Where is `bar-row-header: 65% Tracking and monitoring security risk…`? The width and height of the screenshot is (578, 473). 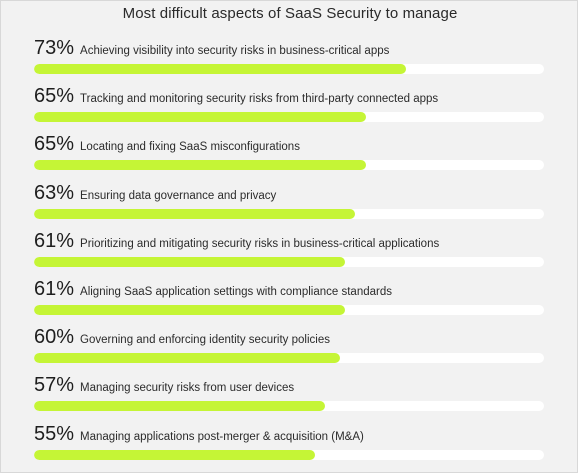
bar-row-header: 65% Tracking and monitoring security risk… is located at coordinates (236, 97).